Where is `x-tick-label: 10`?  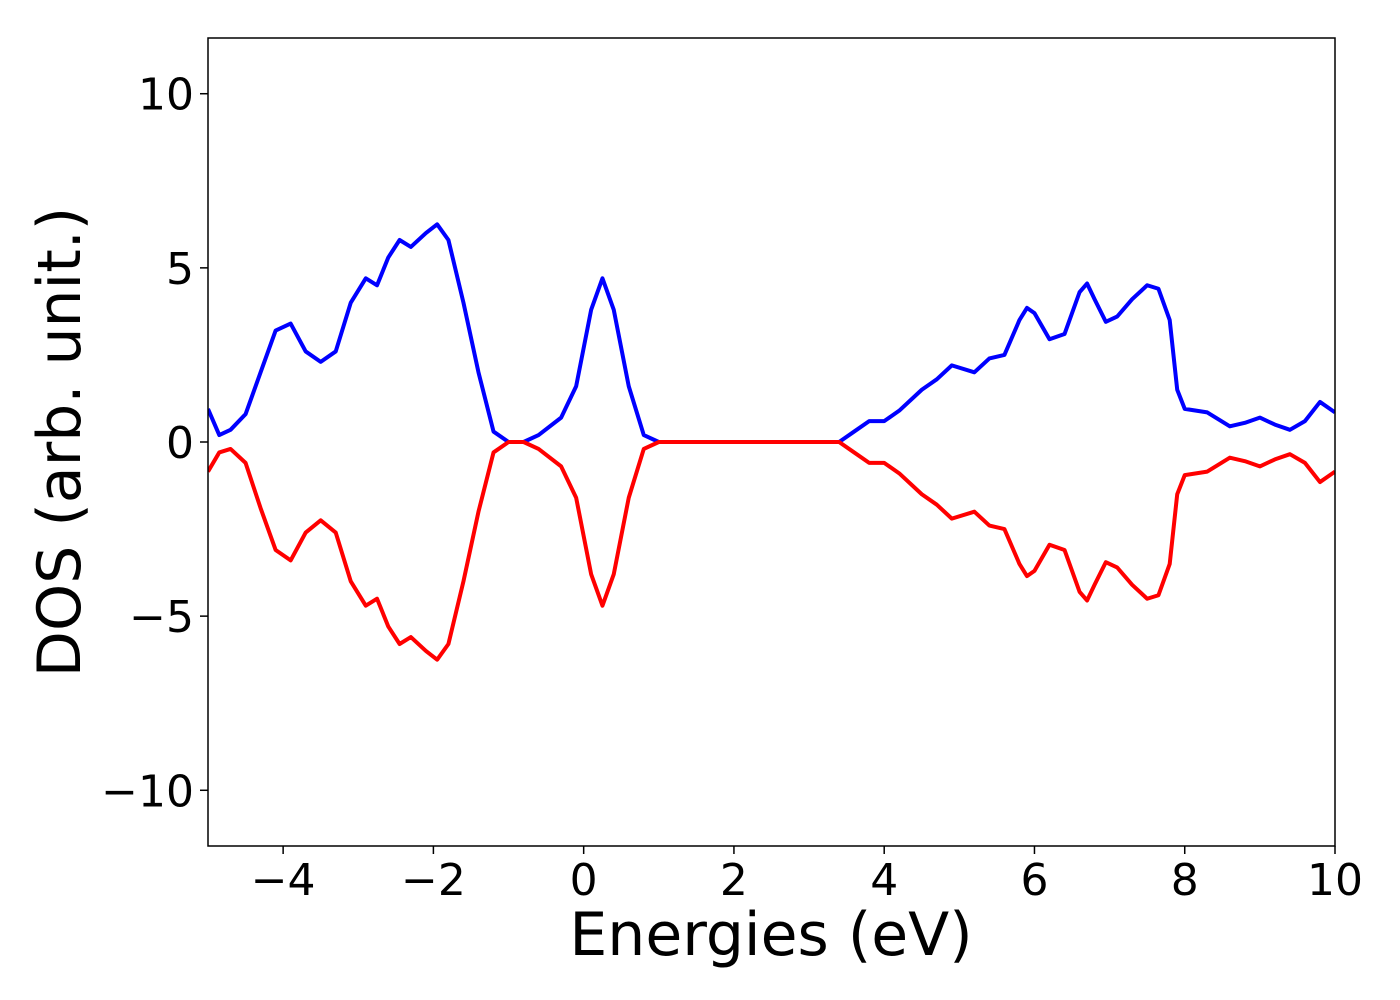 x-tick-label: 10 is located at coordinates (1335, 880).